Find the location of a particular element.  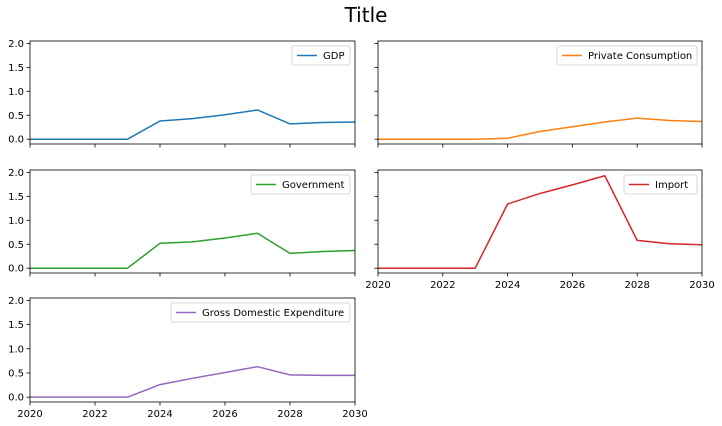

legend: GDP is located at coordinates (321, 55).